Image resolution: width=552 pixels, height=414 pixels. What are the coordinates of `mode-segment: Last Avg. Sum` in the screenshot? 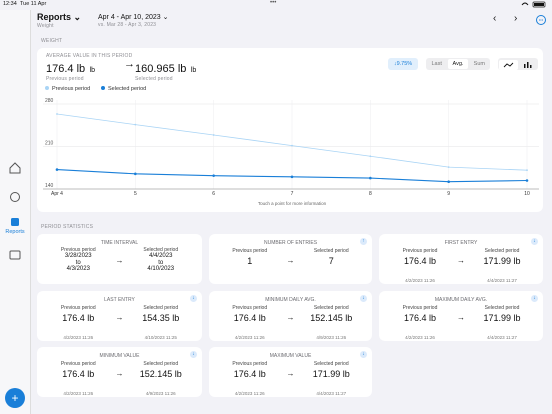 It's located at (458, 64).